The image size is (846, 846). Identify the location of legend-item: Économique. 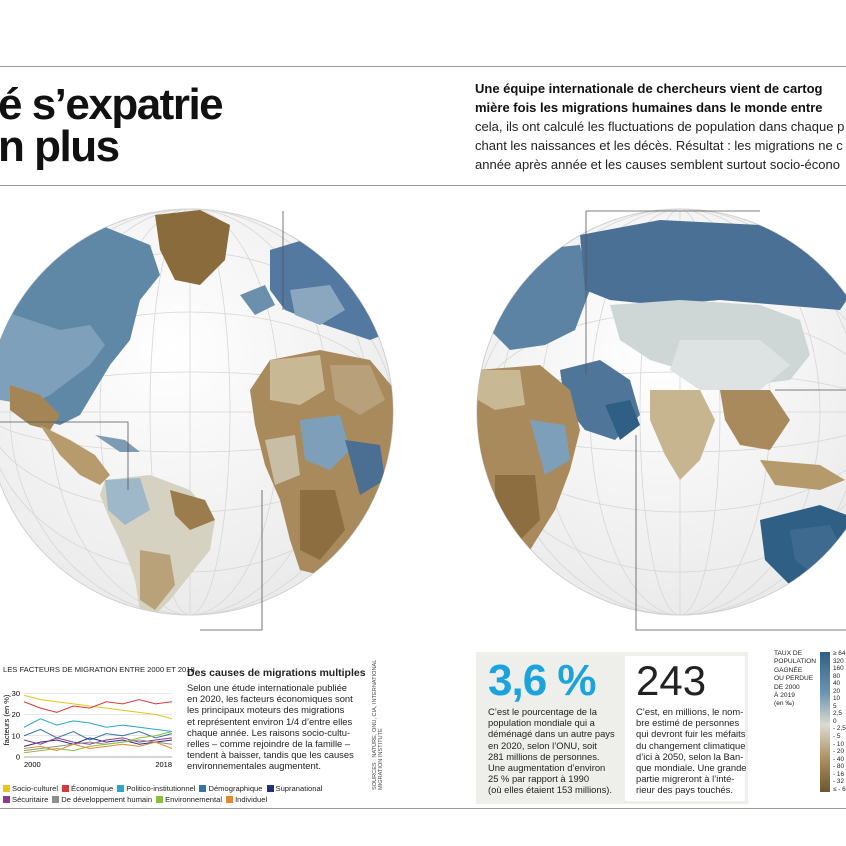
(87, 788).